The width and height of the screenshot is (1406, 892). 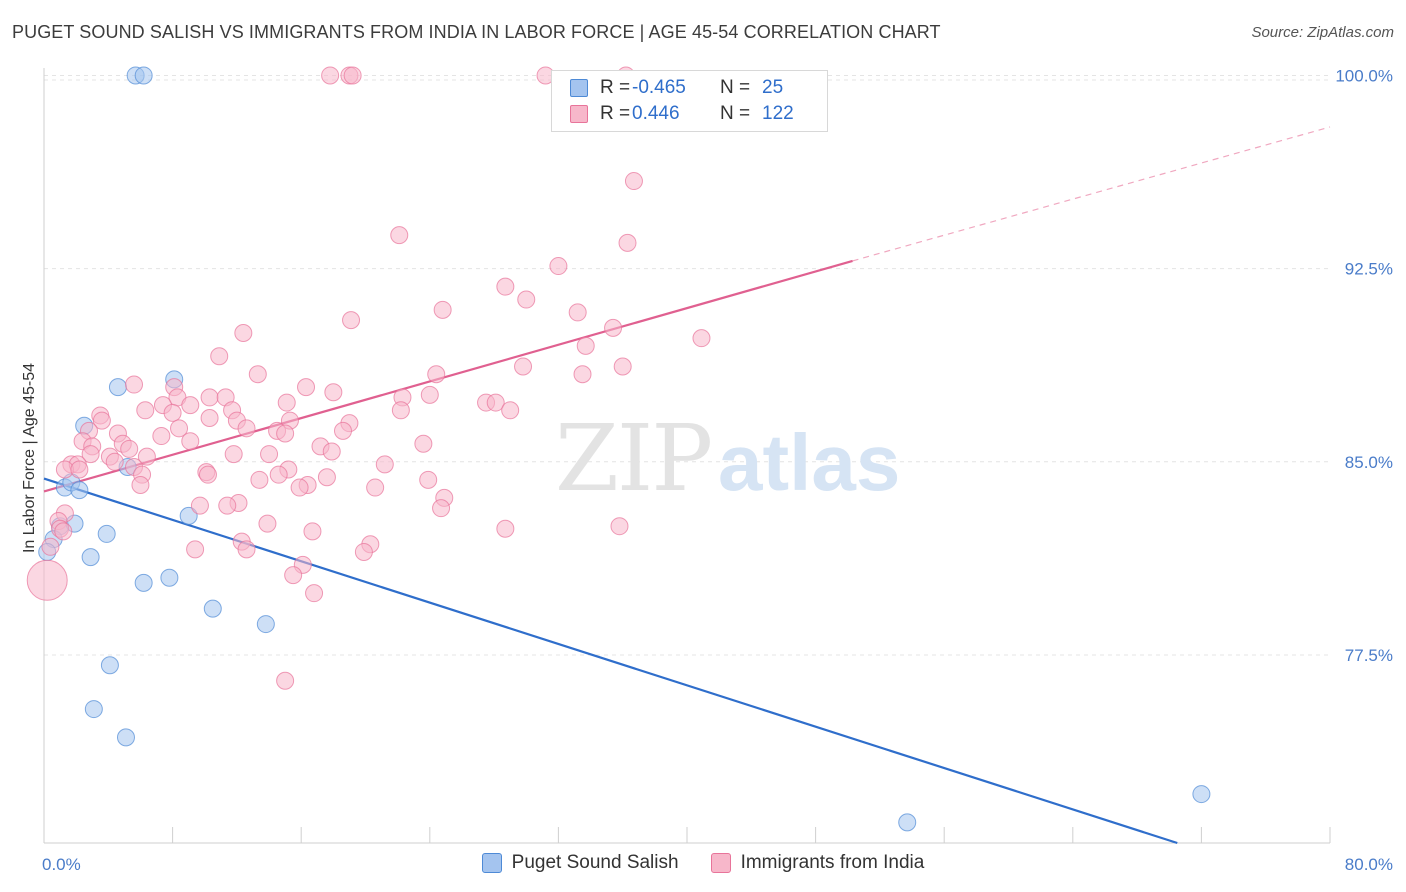 What do you see at coordinates (61, 864) in the screenshot?
I see `x-tick-label: 0.0%` at bounding box center [61, 864].